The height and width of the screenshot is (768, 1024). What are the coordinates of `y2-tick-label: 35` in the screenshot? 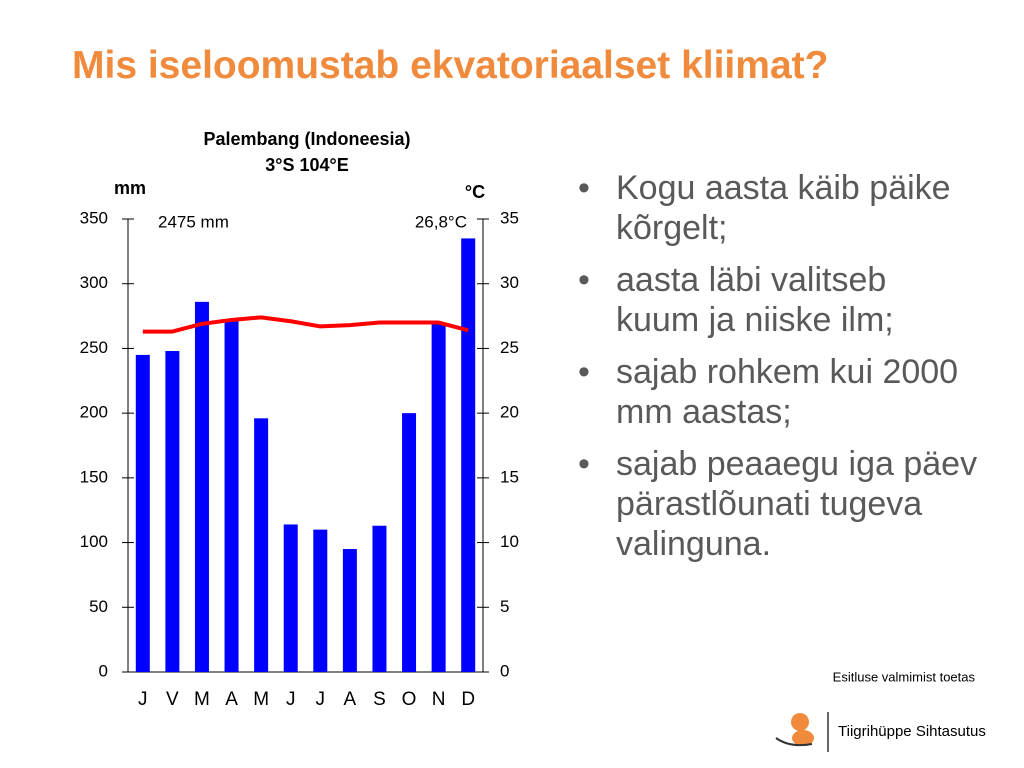 It's located at (509, 217).